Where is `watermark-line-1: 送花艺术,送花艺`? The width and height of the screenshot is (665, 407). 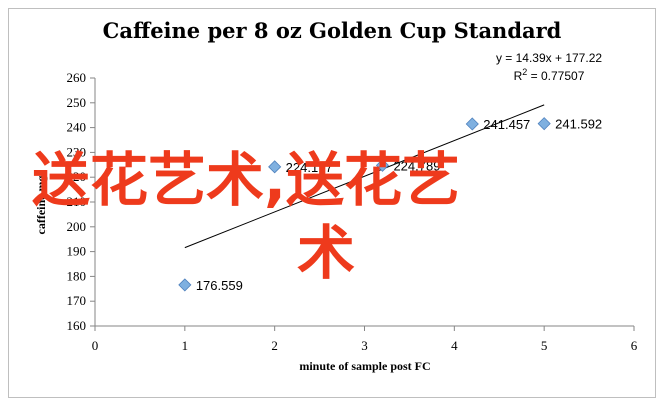 watermark-line-1: 送花艺术,送花艺 is located at coordinates (246, 180).